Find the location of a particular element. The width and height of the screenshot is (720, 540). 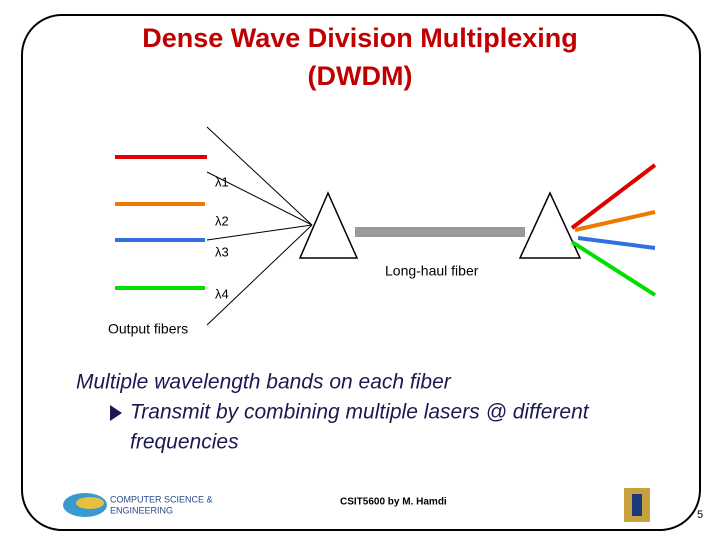

university-logo is located at coordinates (637, 505).